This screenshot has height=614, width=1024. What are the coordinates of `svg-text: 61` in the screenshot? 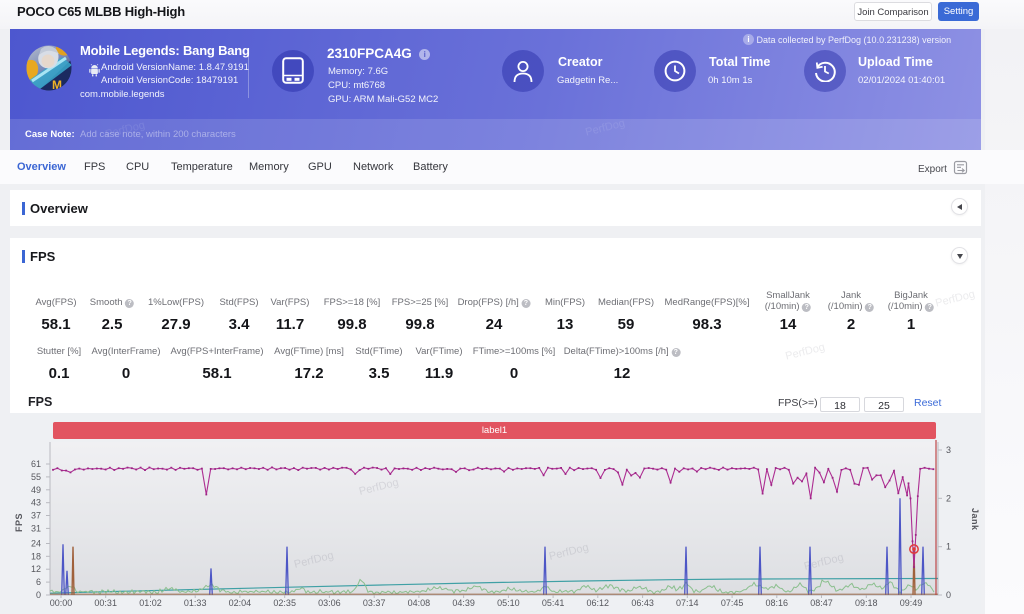 It's located at (36, 464).